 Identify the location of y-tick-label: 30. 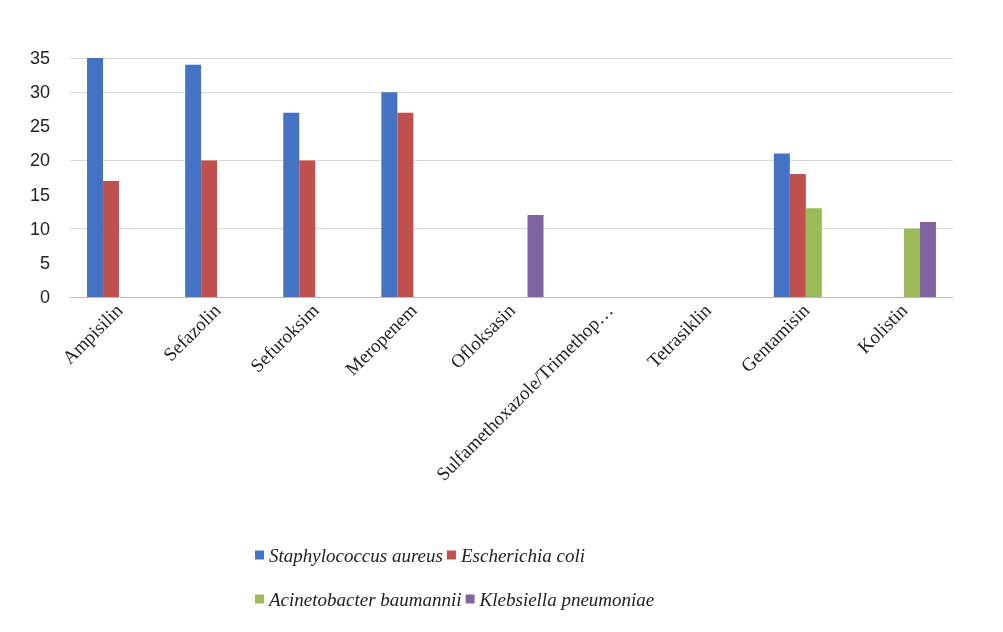
(39, 92).